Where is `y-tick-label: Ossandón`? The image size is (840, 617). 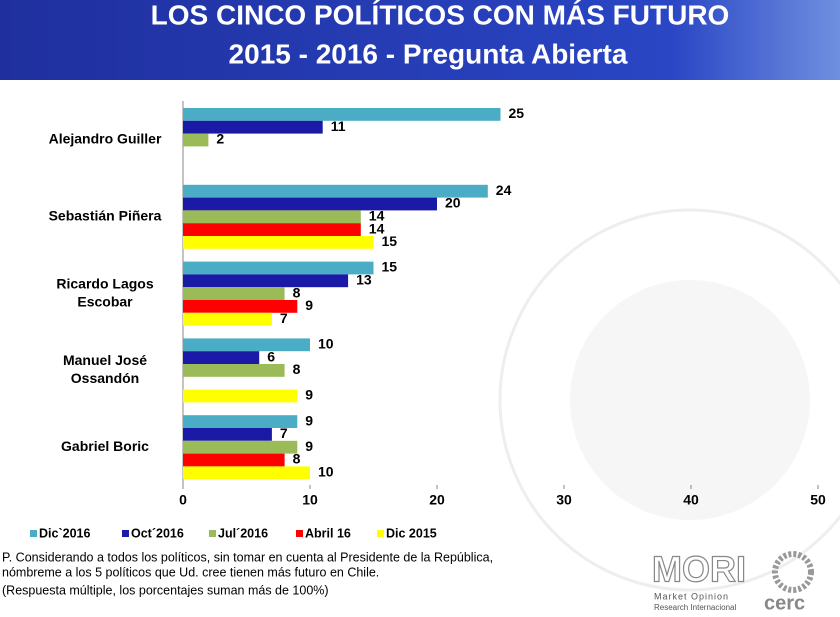 y-tick-label: Ossandón is located at coordinates (105, 378).